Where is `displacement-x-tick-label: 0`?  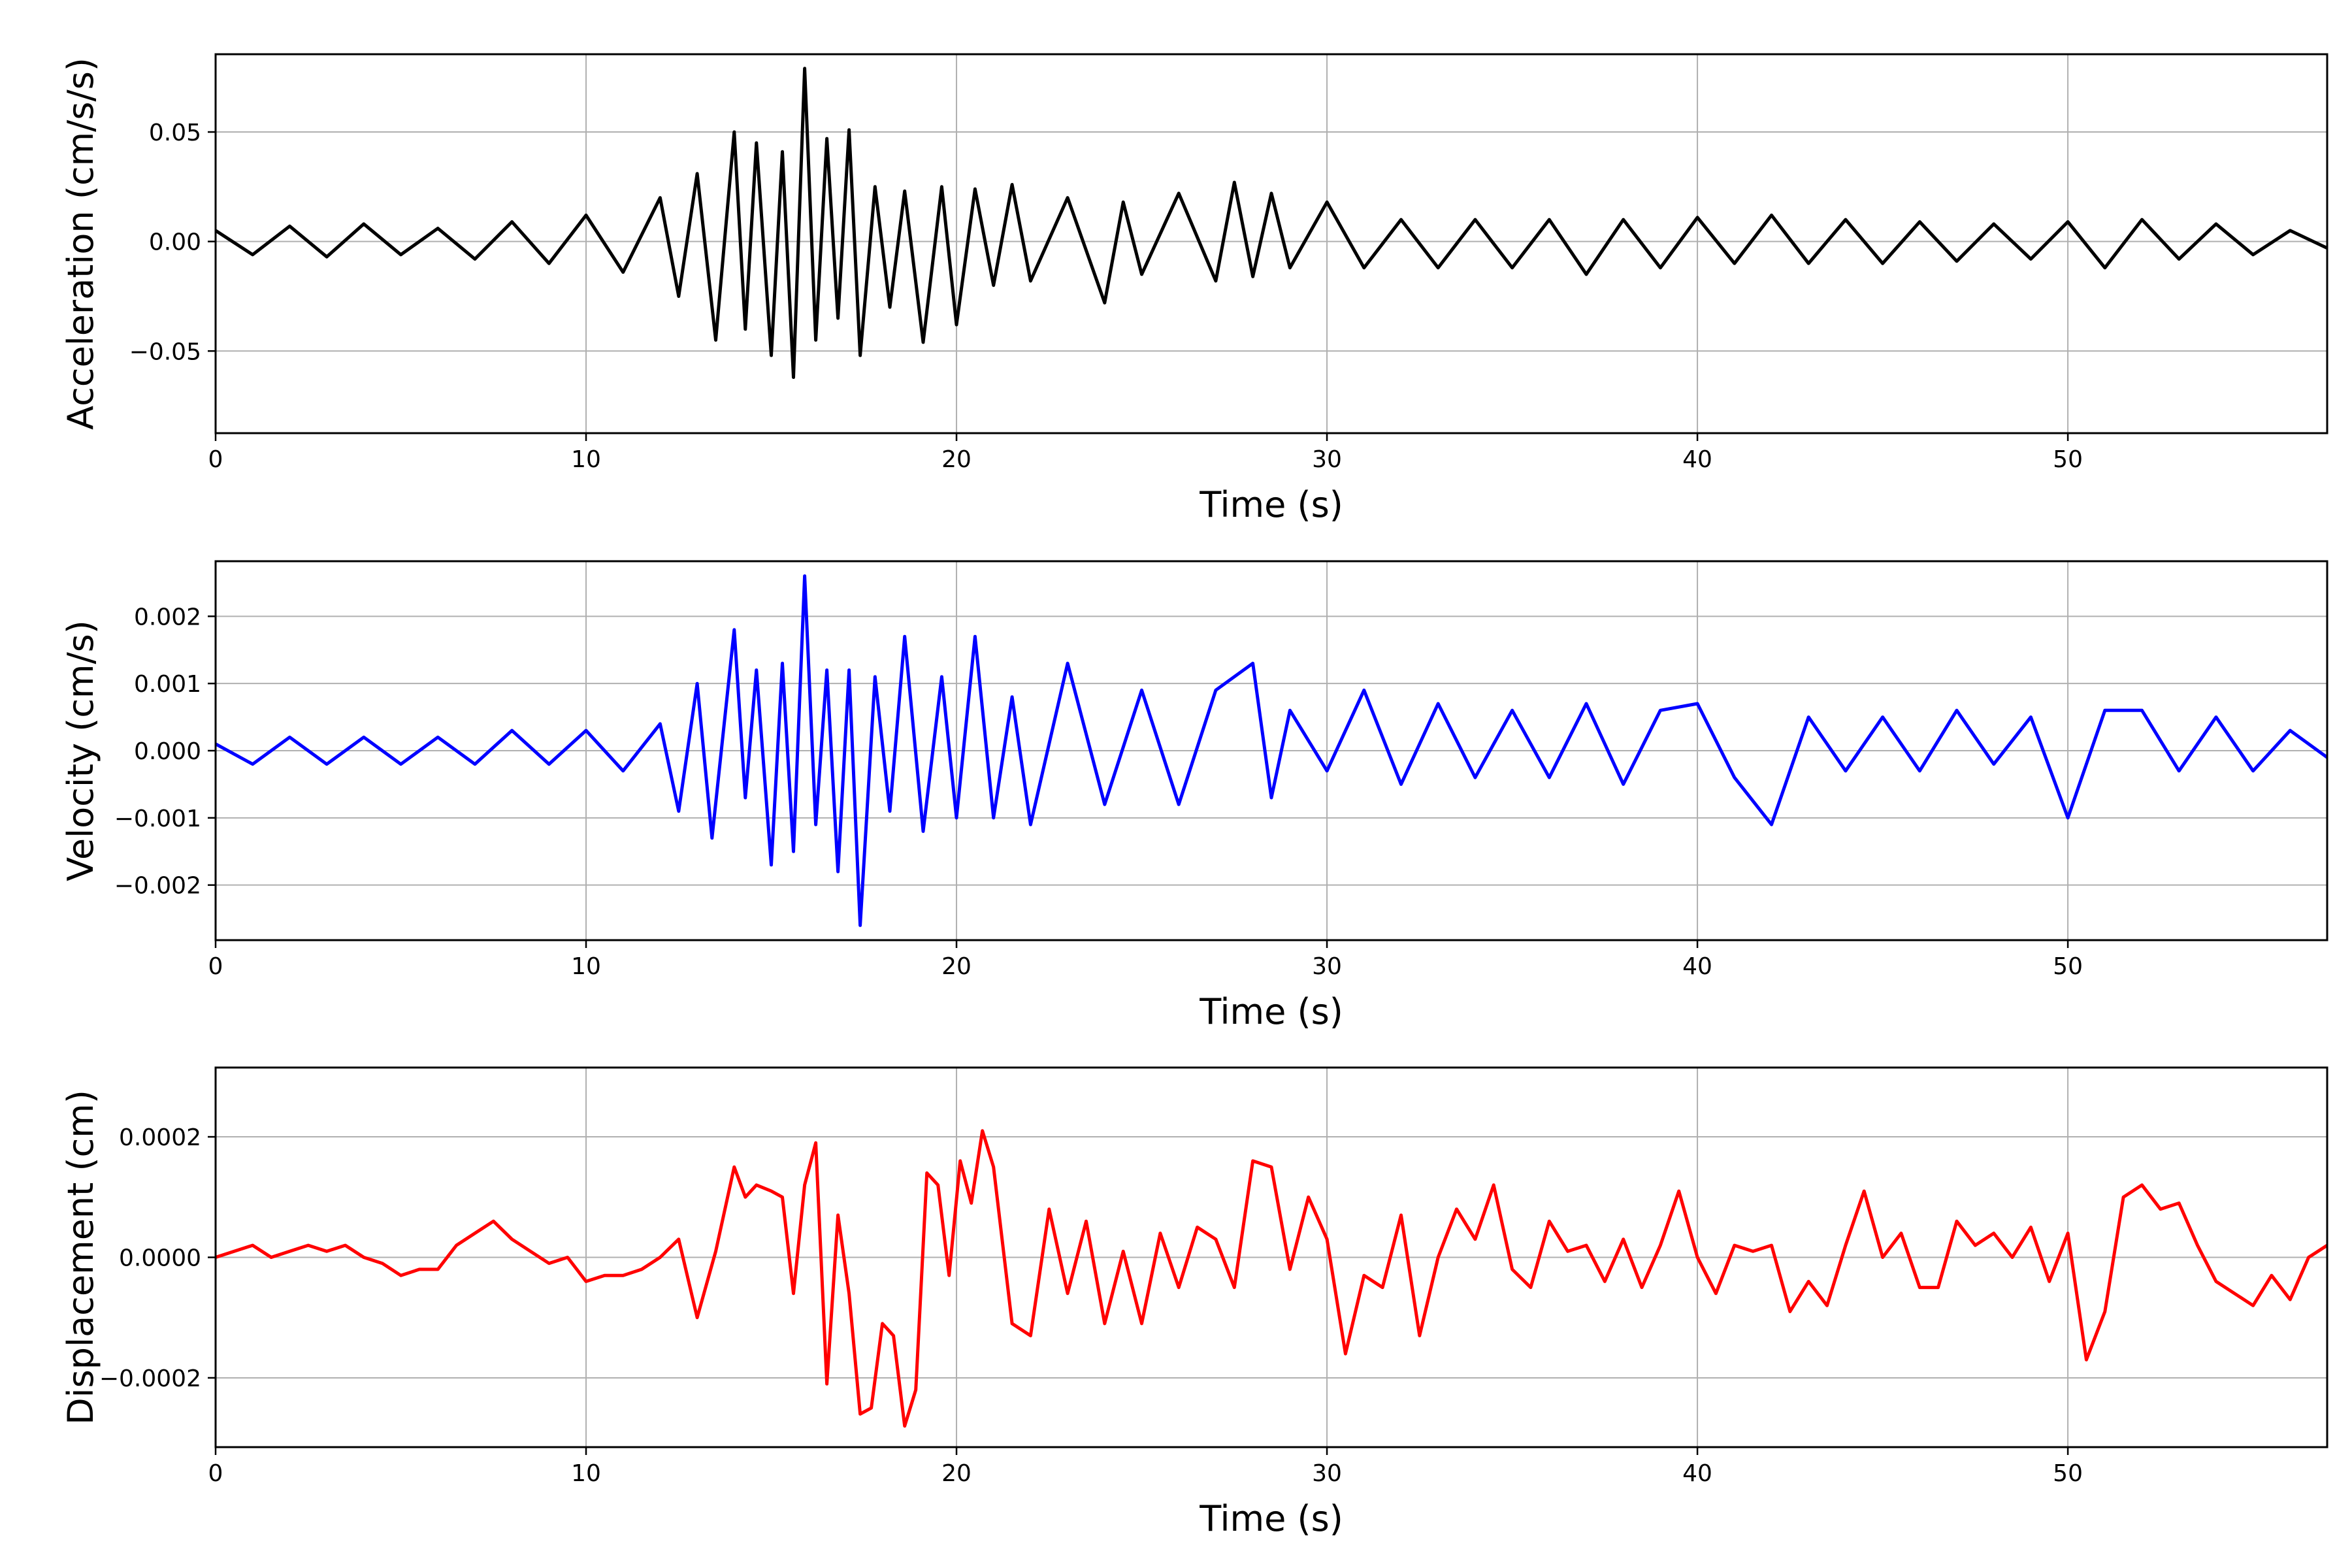
displacement-x-tick-label: 0 is located at coordinates (215, 1473).